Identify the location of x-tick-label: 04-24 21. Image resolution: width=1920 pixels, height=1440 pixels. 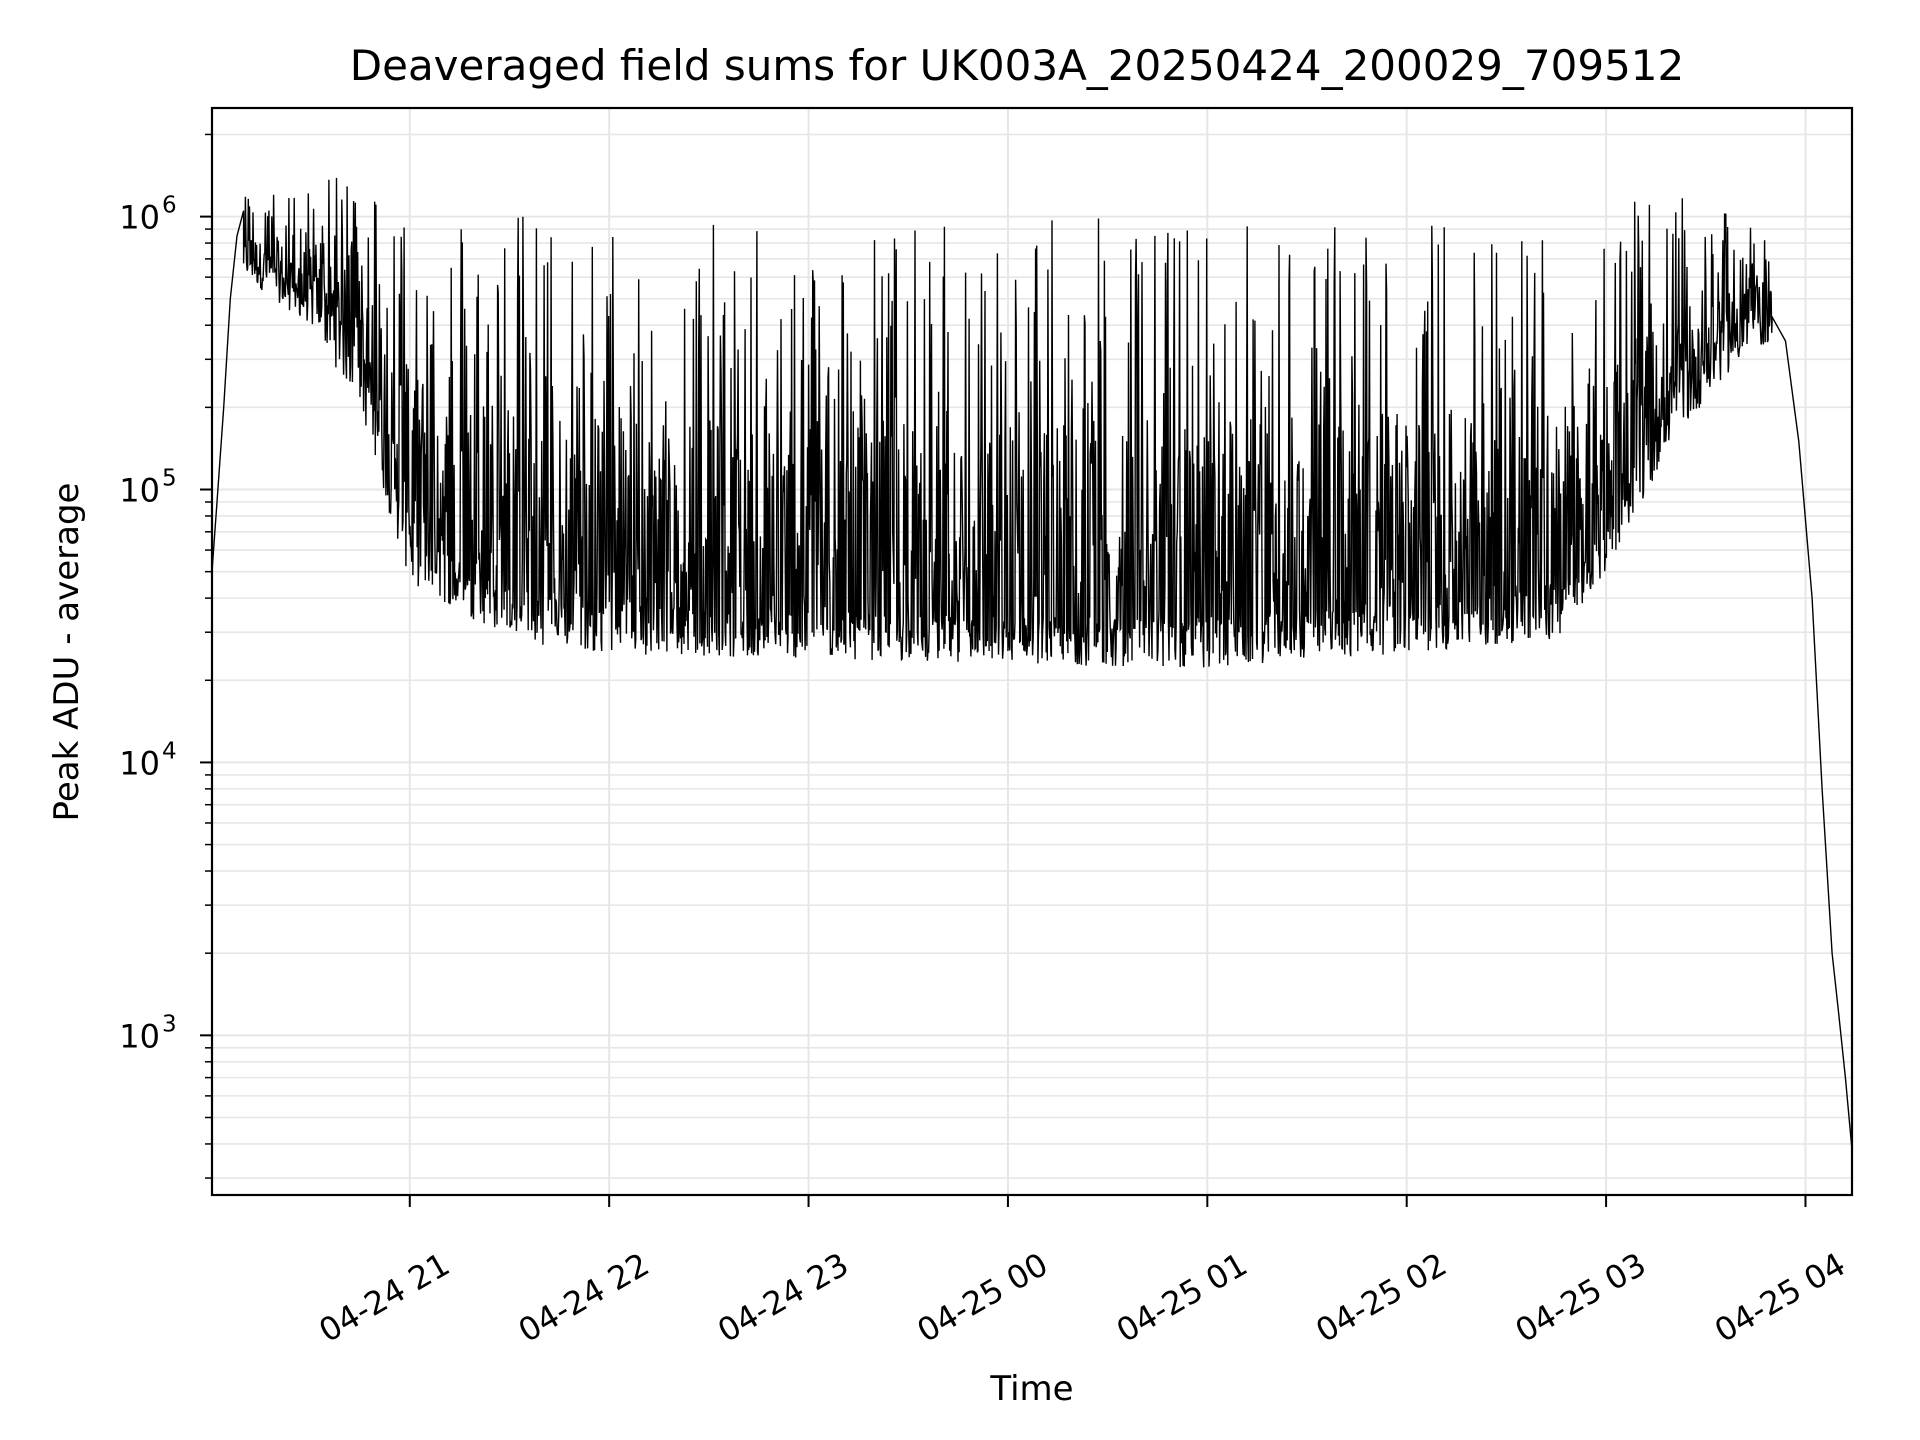
(384, 1297).